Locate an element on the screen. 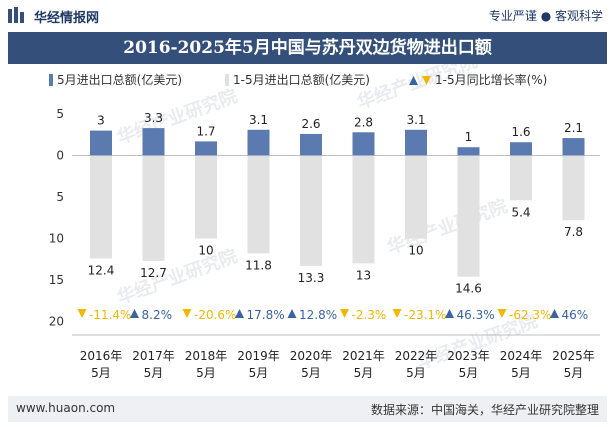  x-tick-label-year: 2020年 is located at coordinates (311, 356).